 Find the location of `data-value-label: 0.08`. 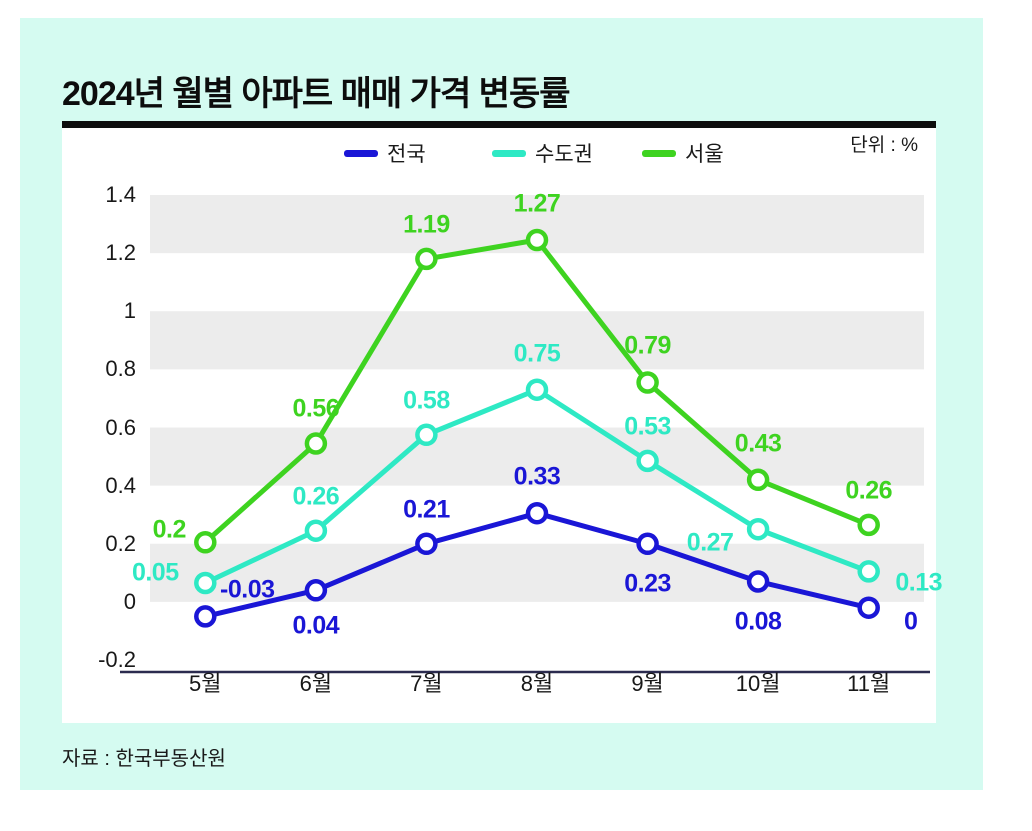

data-value-label: 0.08 is located at coordinates (758, 621).